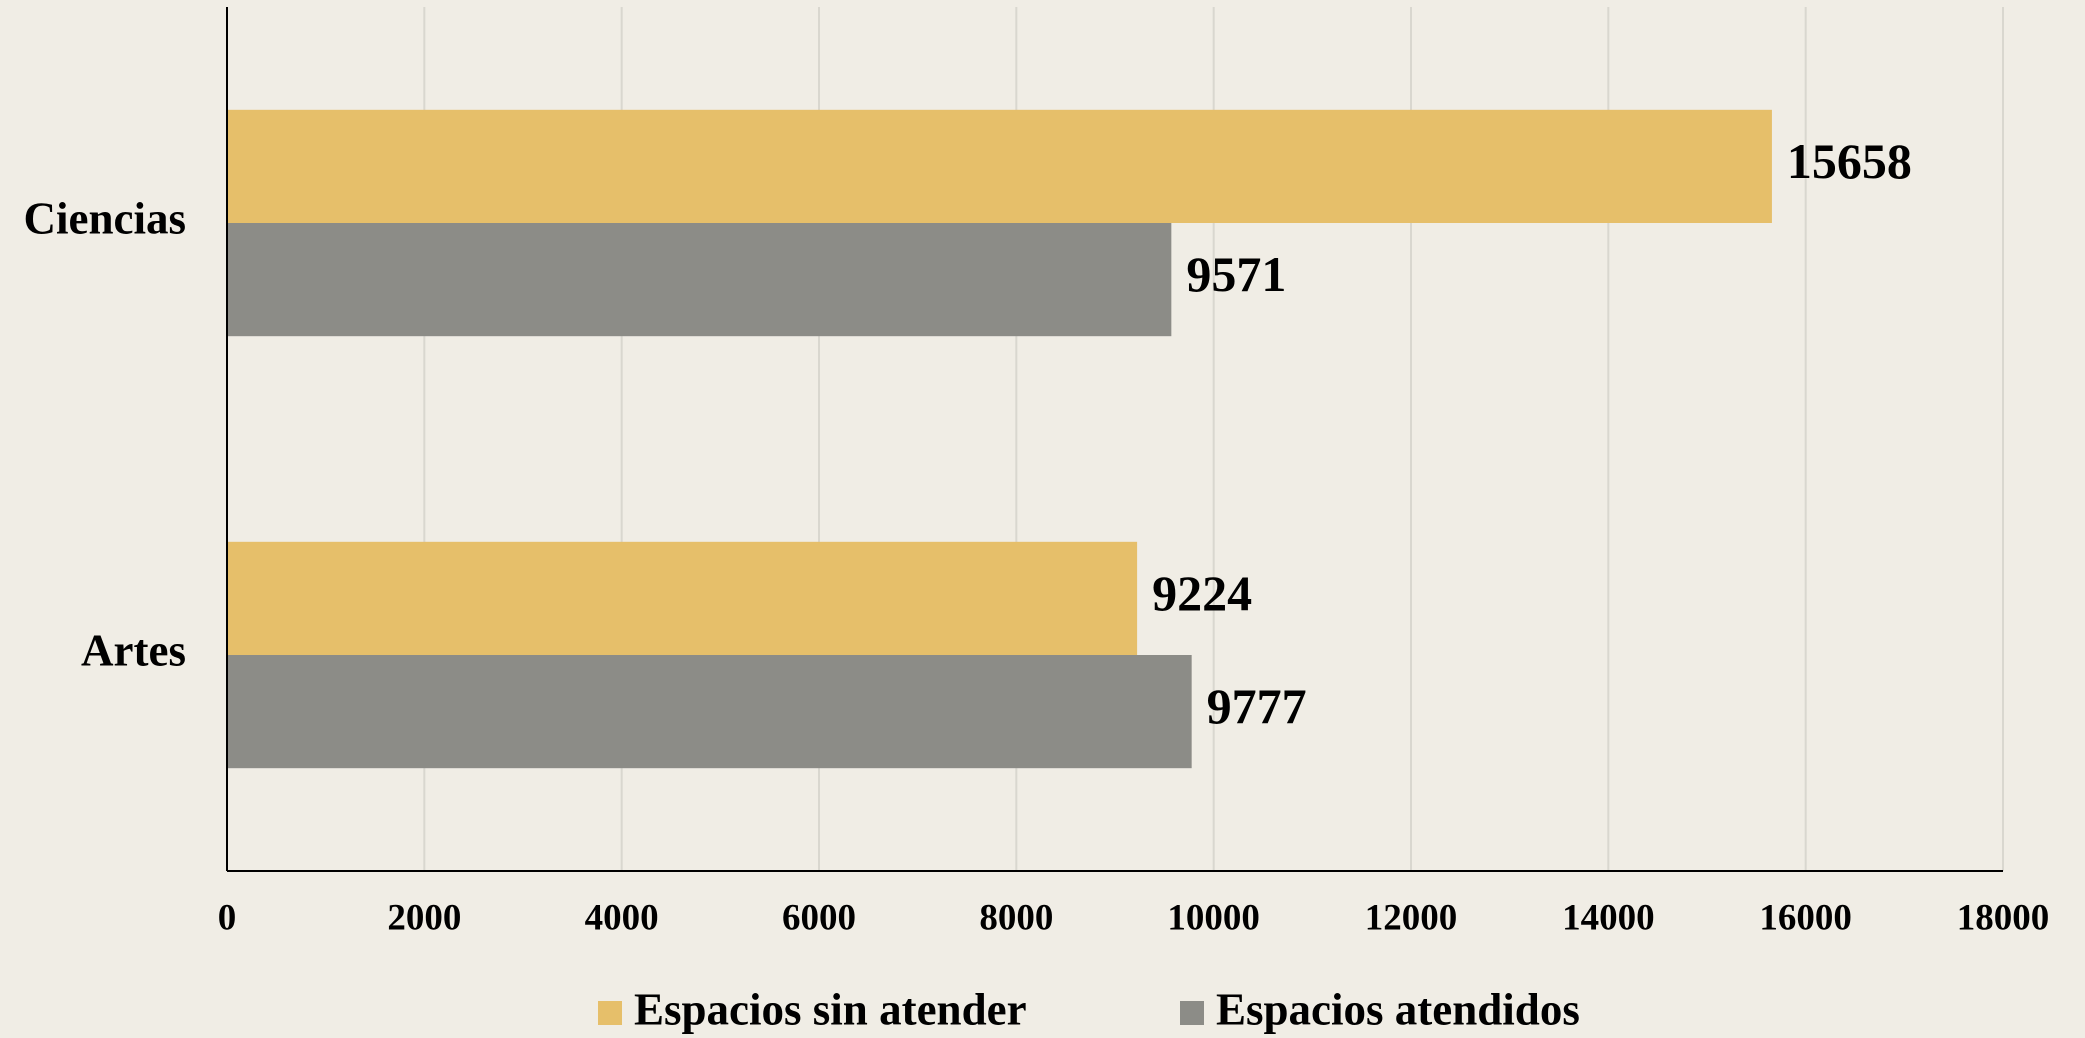  I want to click on x-tick-label: 10000, so click(1213, 917).